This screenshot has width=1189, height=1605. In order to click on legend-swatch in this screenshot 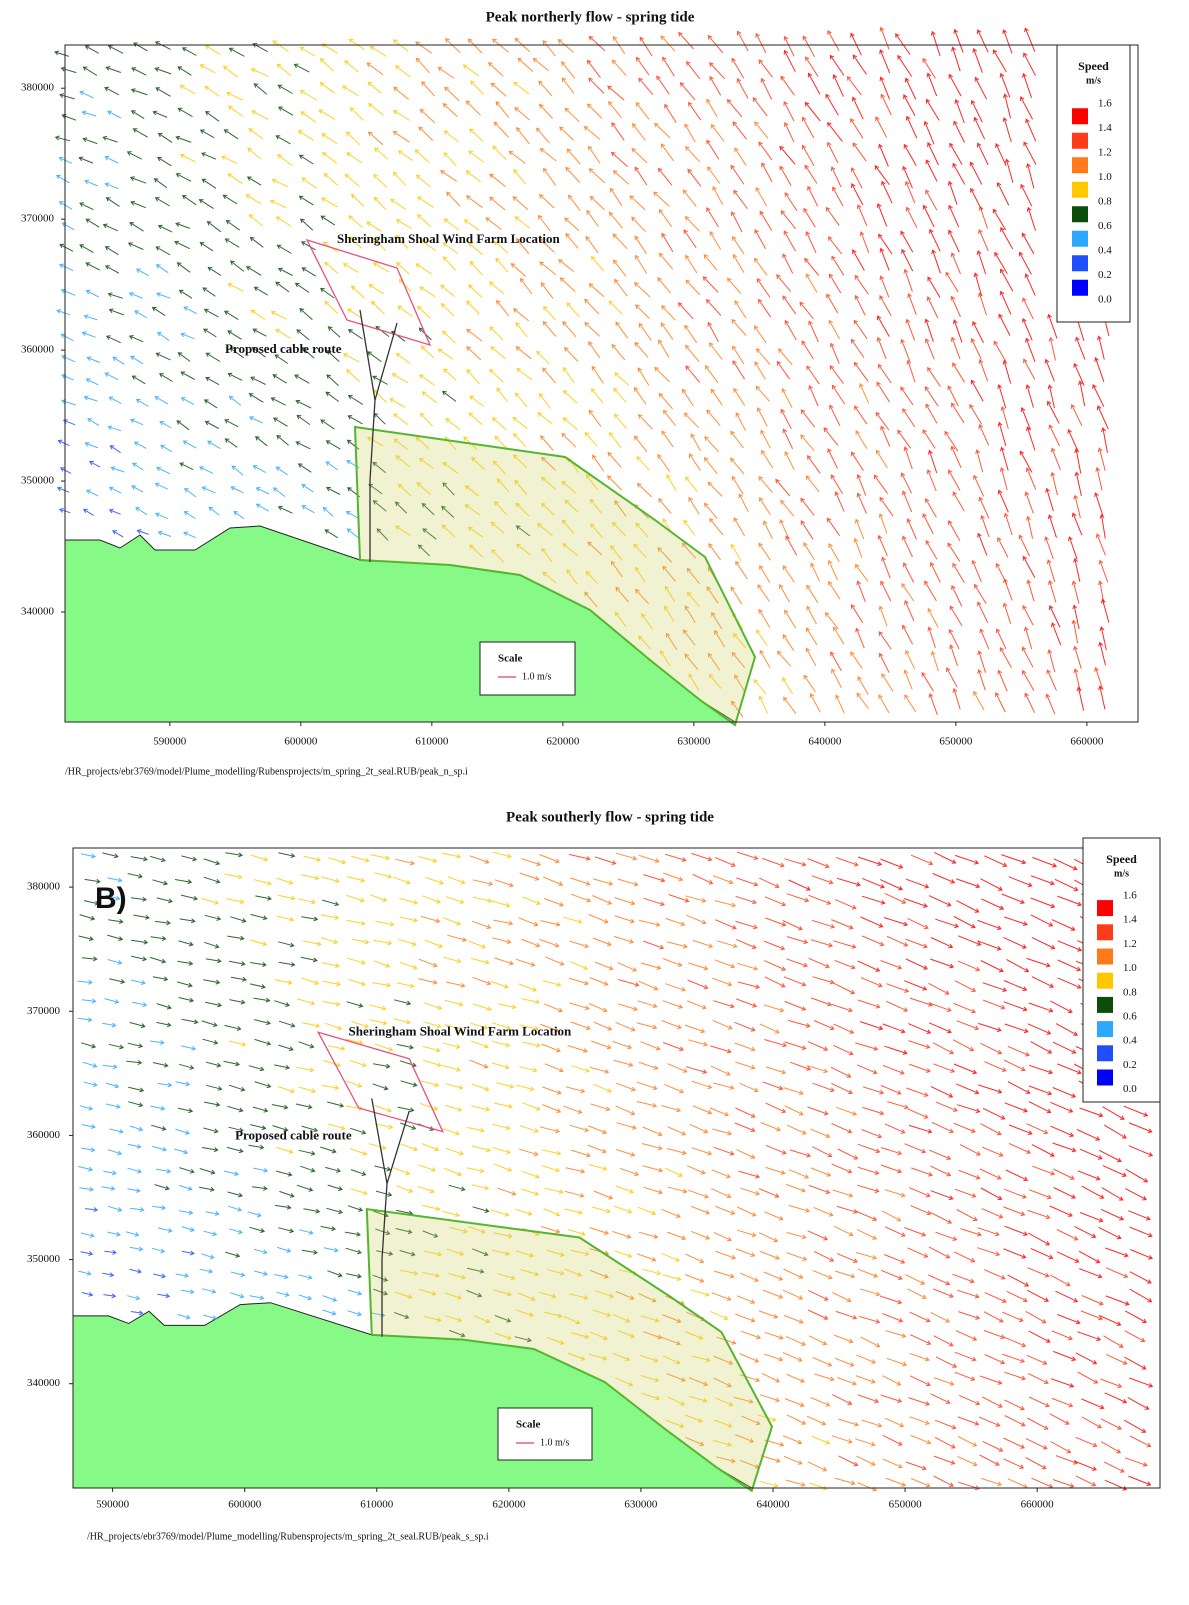, I will do `click(1105, 1077)`.